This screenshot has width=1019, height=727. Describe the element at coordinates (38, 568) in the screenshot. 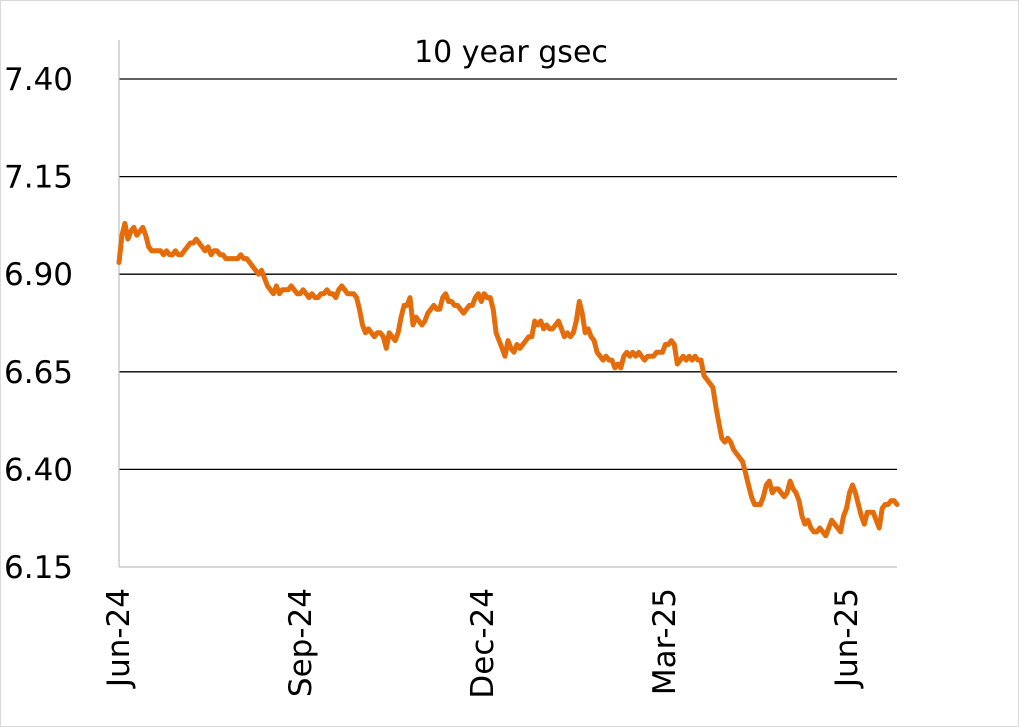

I see `y-tick-label: 6.15` at that location.